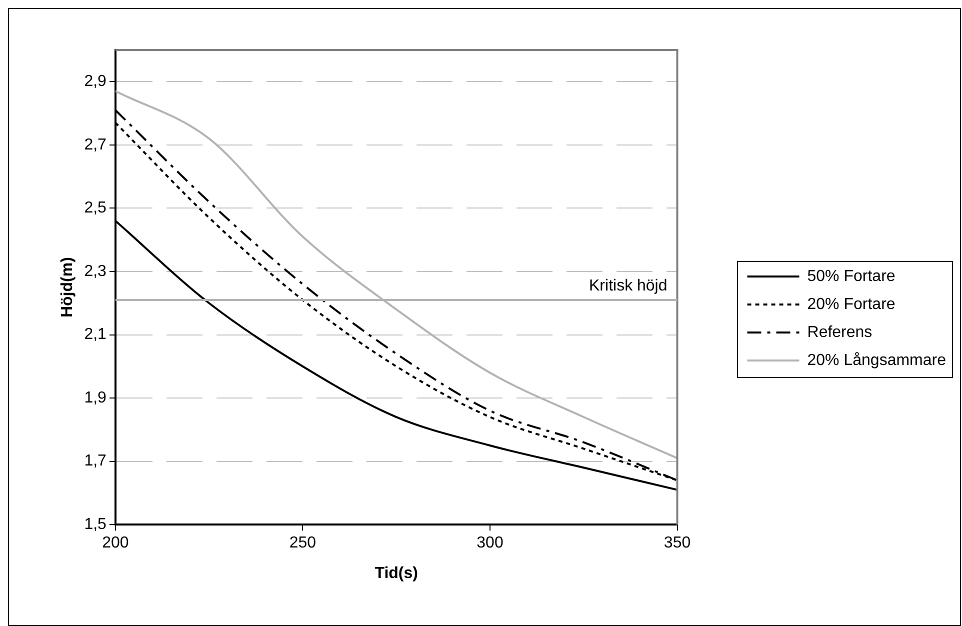  What do you see at coordinates (95, 81) in the screenshot?
I see `y-tick-label: 2,9` at bounding box center [95, 81].